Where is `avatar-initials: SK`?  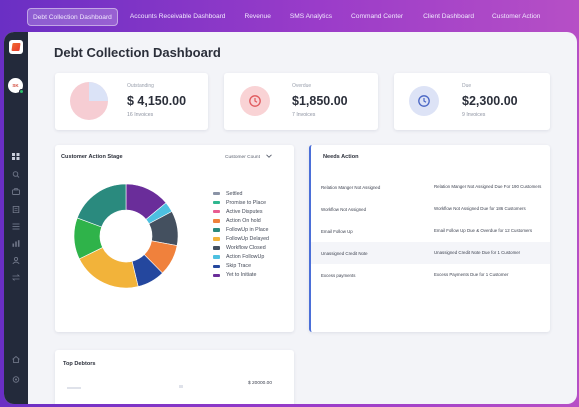 avatar-initials: SK is located at coordinates (15, 85).